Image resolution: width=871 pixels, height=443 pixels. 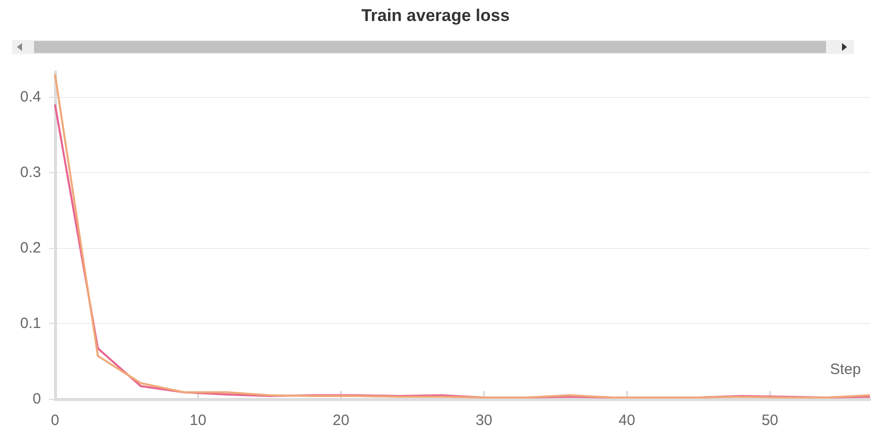 I want to click on x-tick-label: 50, so click(x=770, y=420).